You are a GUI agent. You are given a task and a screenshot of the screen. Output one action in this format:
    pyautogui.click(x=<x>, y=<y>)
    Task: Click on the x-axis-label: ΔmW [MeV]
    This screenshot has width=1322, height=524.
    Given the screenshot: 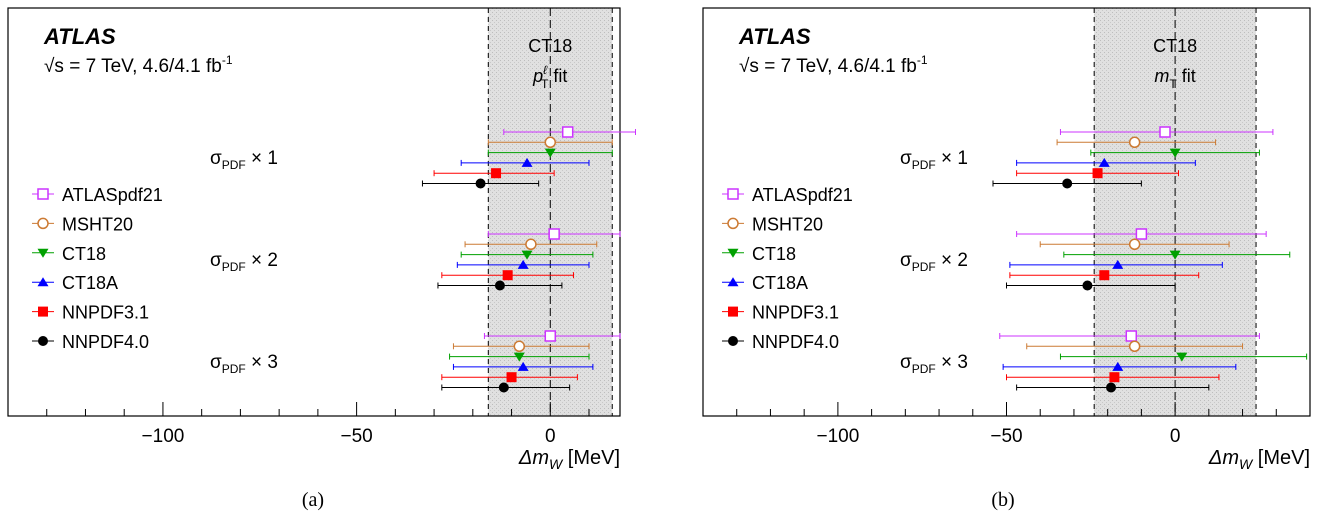 What is the action you would take?
    pyautogui.click(x=569, y=459)
    